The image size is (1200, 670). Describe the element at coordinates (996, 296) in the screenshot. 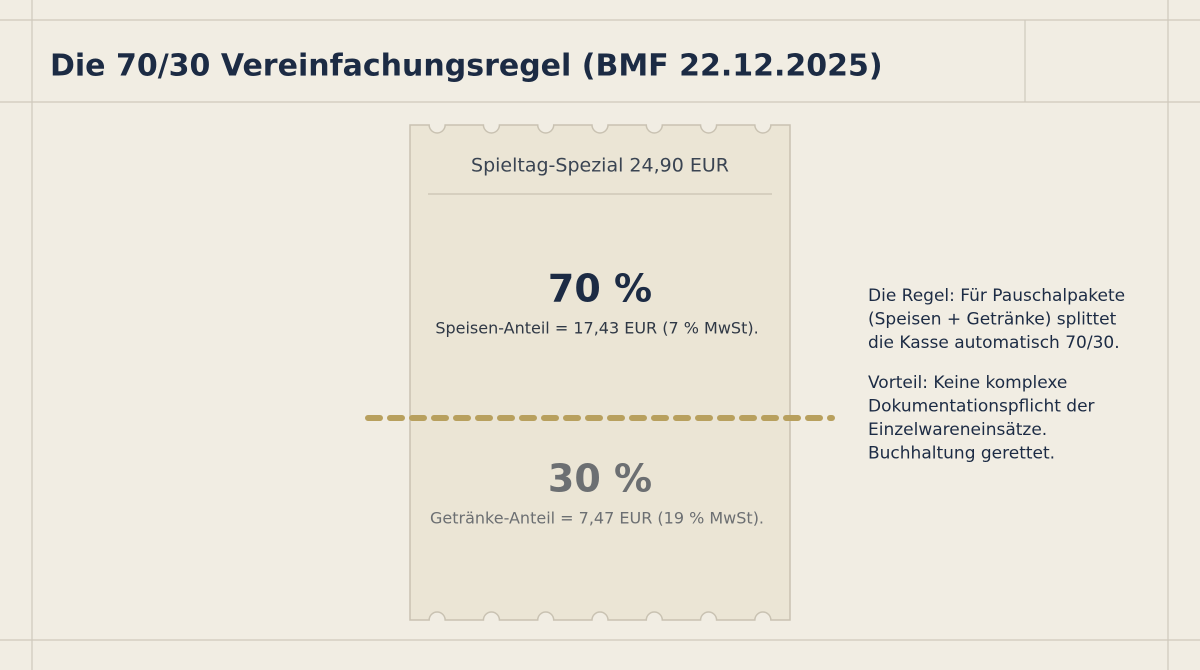

I see `note-line: Die Regel: Für Pauschalpakete` at that location.